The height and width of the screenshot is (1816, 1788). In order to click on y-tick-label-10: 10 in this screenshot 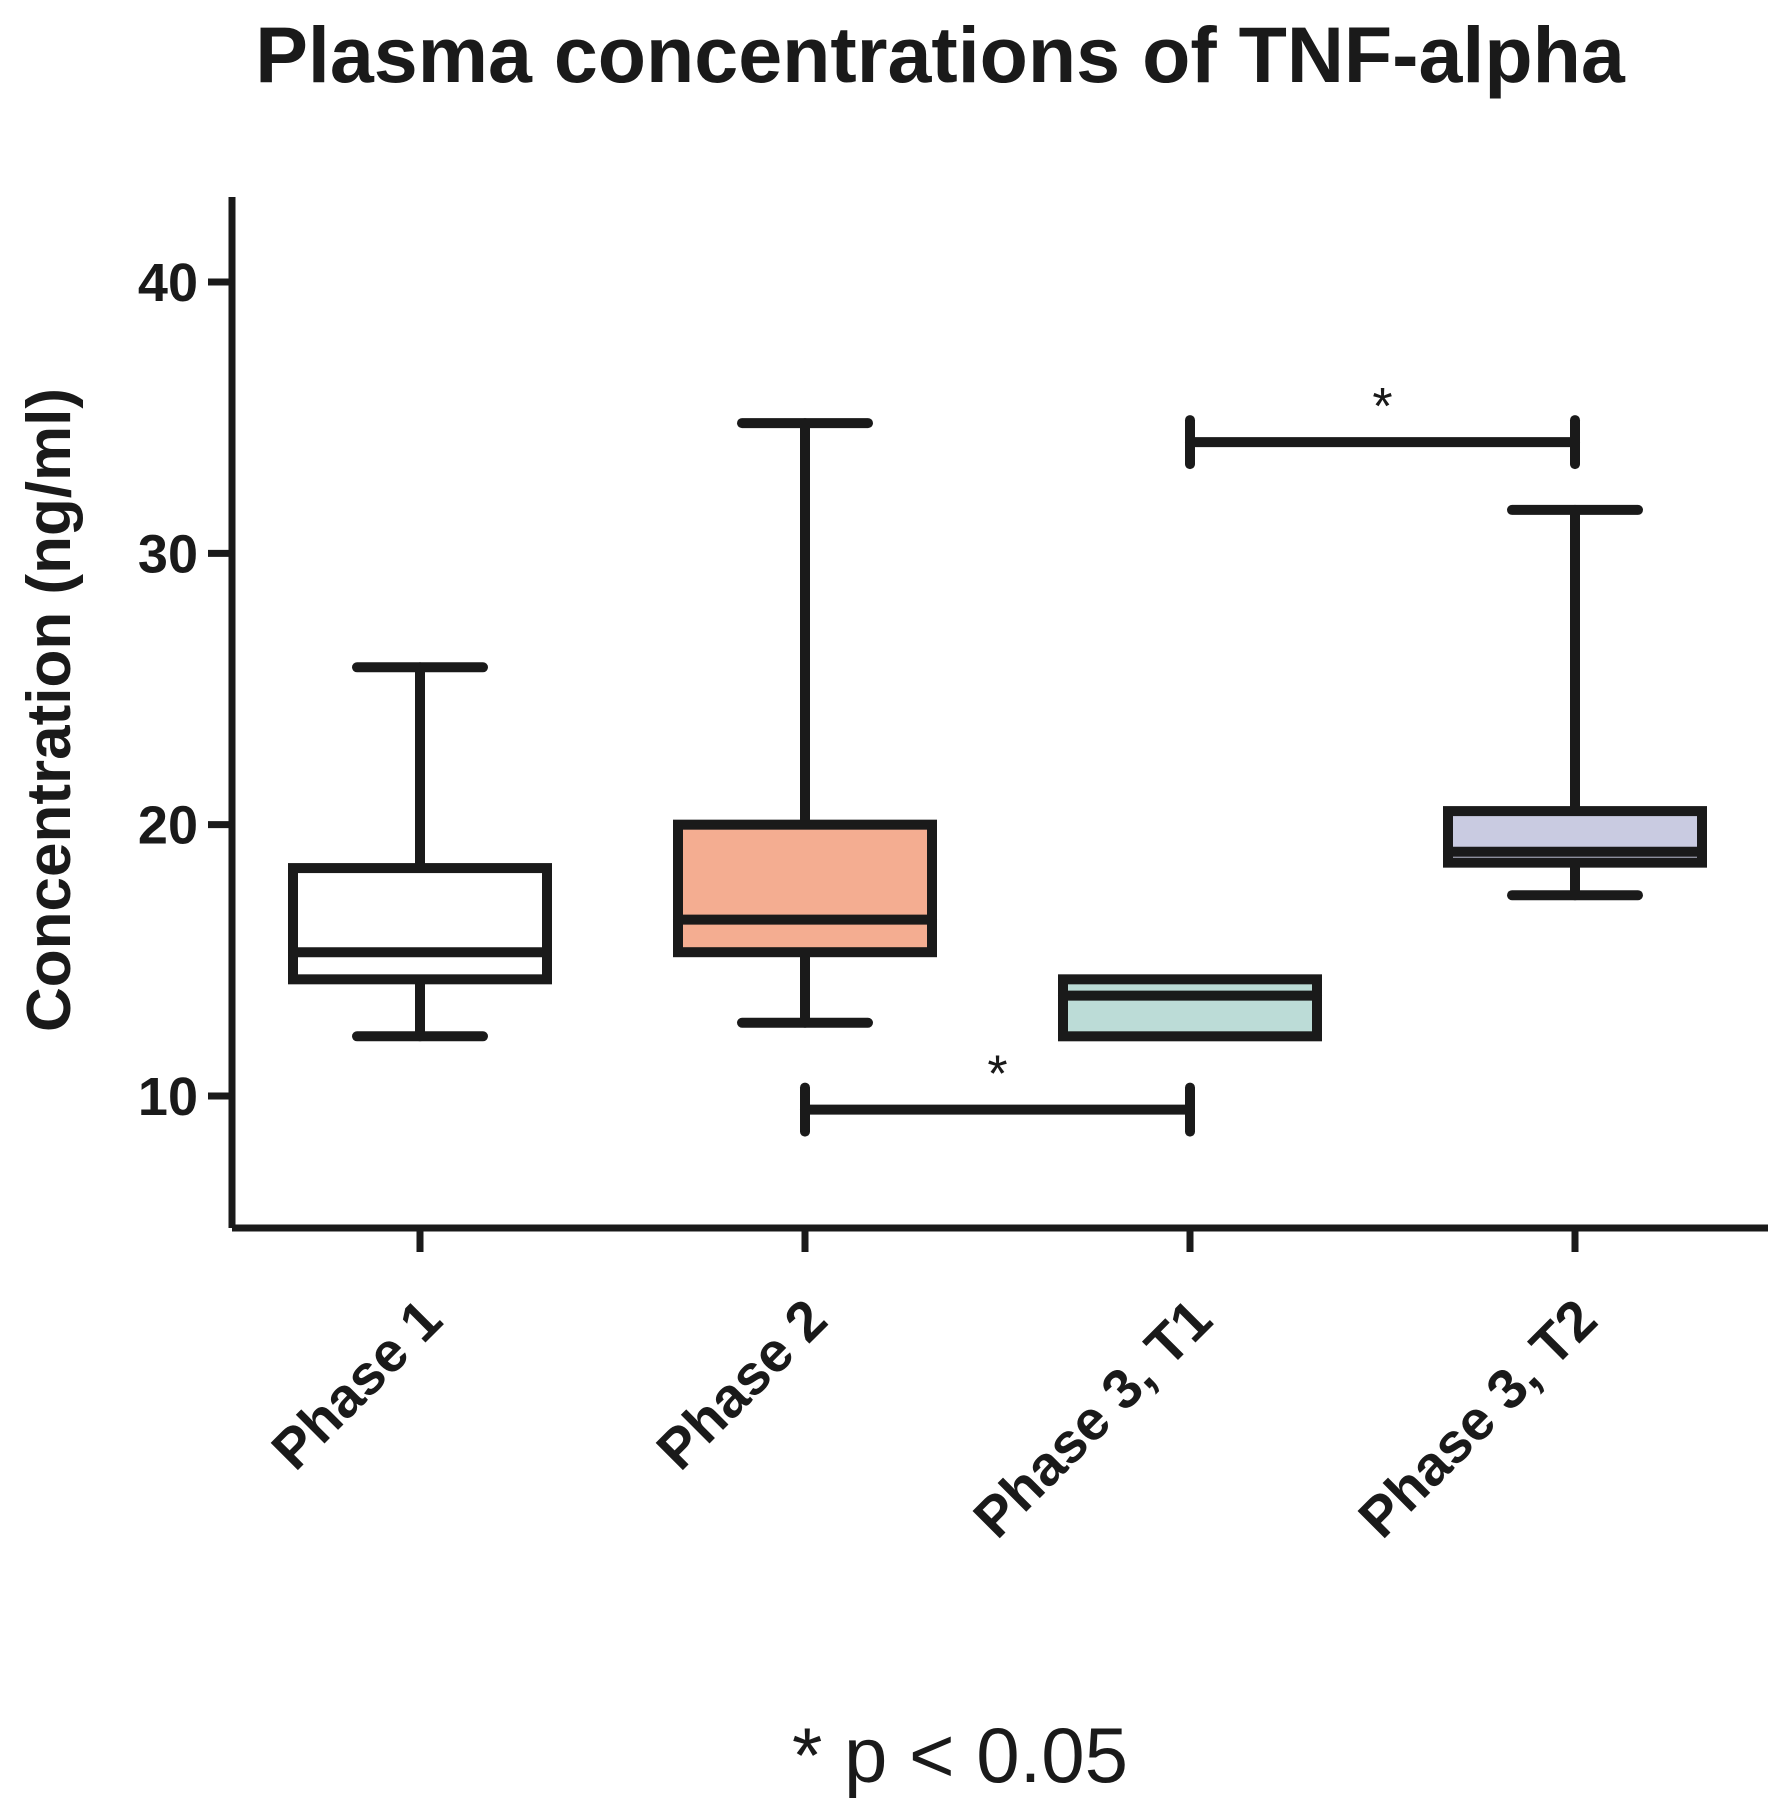, I will do `click(168, 1097)`.